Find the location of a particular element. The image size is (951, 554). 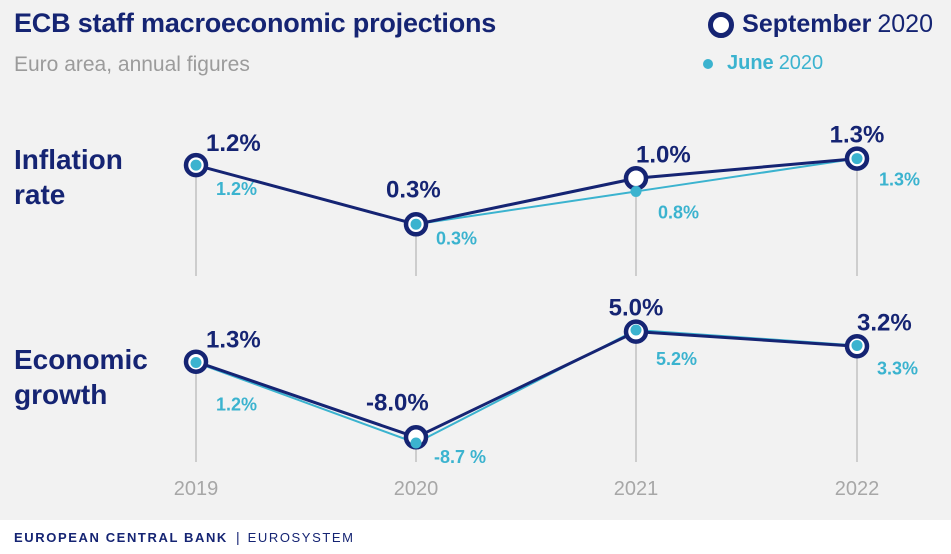

june-series-line is located at coordinates (526, 386).